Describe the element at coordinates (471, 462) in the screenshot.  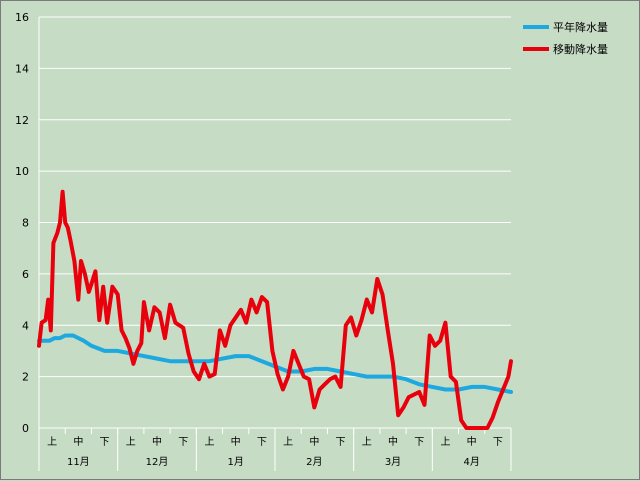
I see `month-label: 4月` at that location.